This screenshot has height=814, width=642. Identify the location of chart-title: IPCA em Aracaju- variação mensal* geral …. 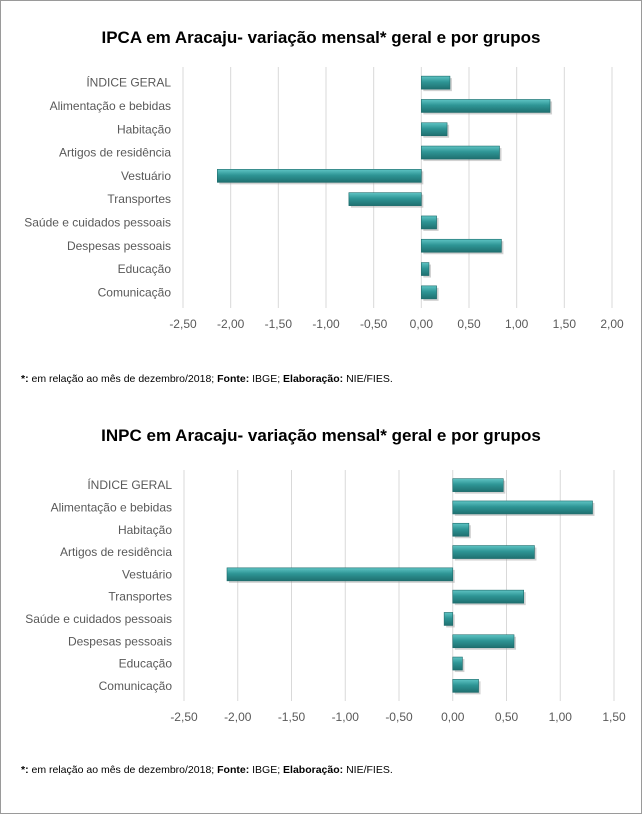
(321, 37).